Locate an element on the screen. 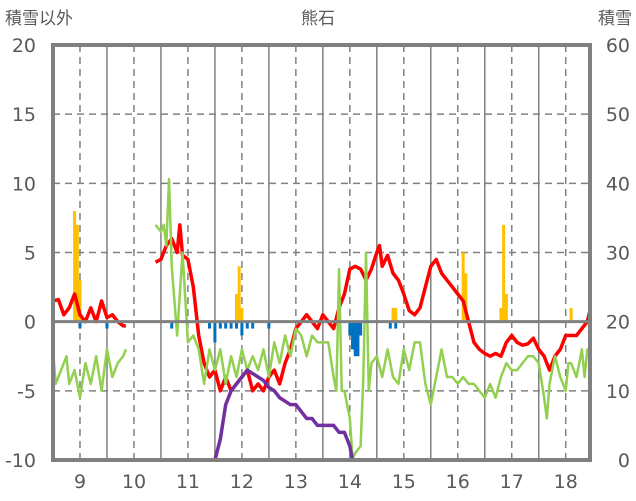 This screenshot has height=501, width=636. y-left-tick-label: 15 is located at coordinates (24, 115).